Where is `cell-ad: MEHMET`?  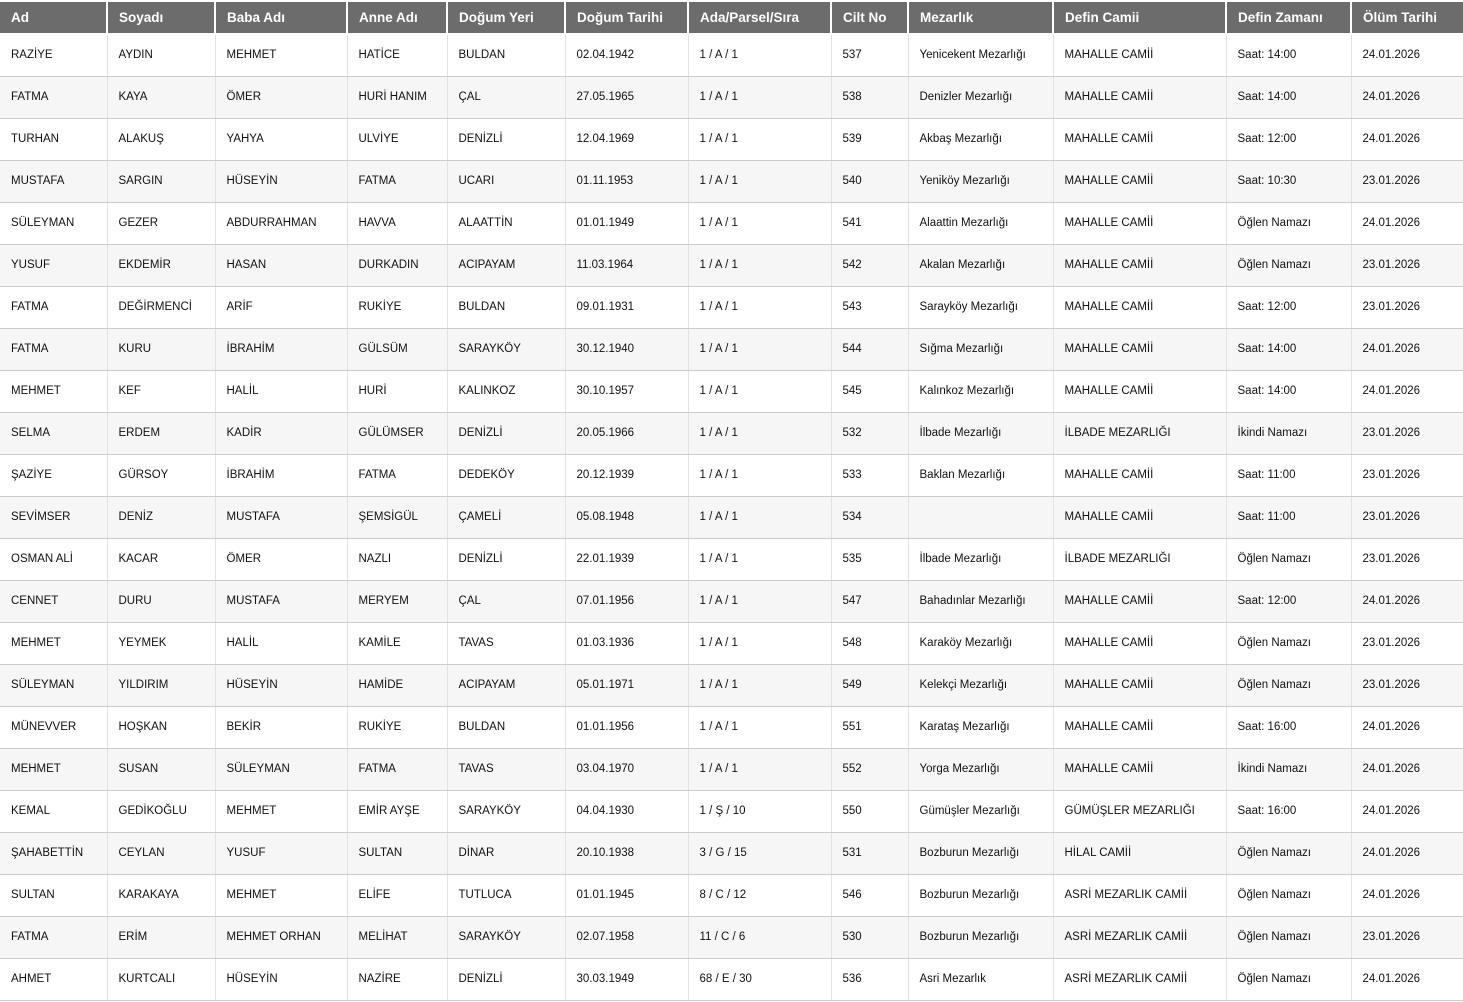 cell-ad: MEHMET is located at coordinates (54, 643).